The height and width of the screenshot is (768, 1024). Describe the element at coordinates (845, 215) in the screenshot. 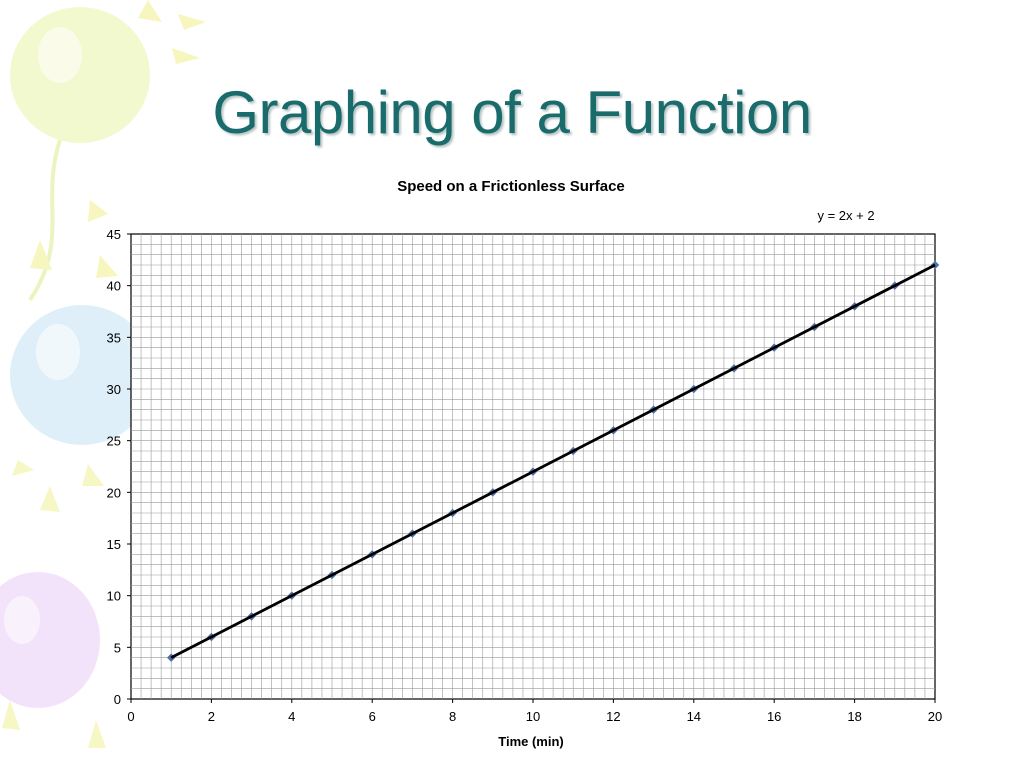

I see `trendline-equation: y = 2x + 2` at that location.